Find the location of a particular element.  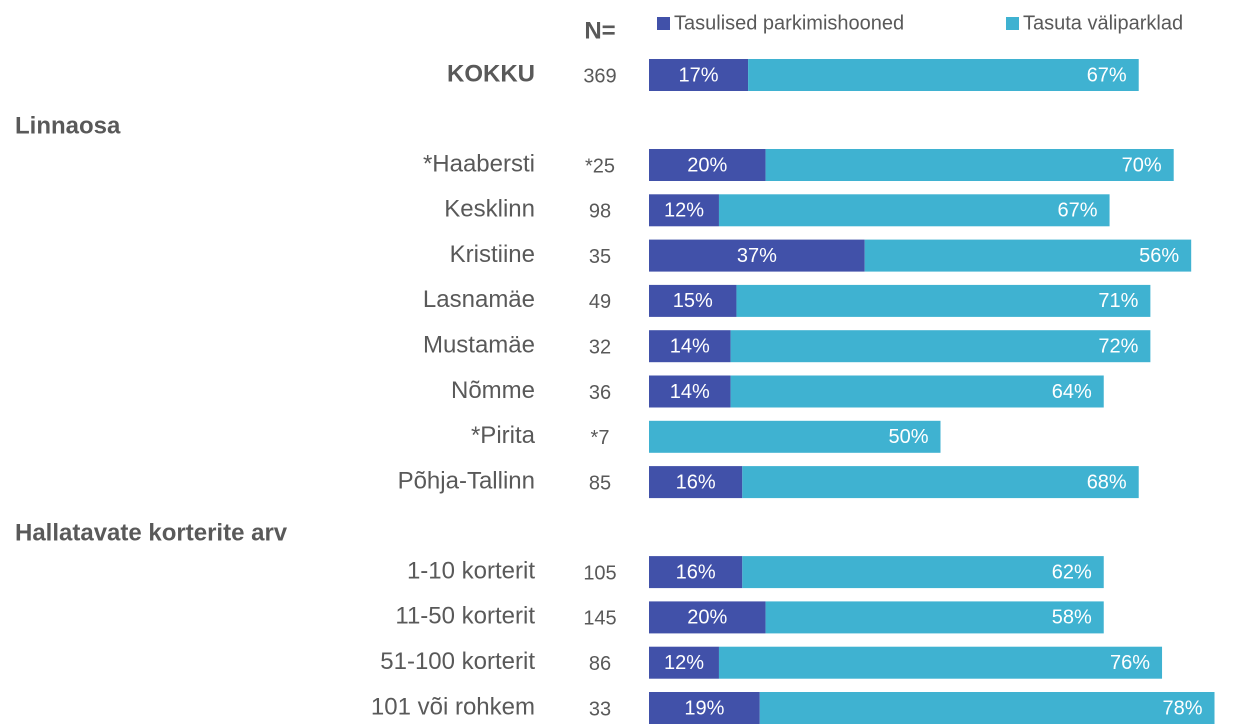

group-header: Linnaosa is located at coordinates (68, 125).